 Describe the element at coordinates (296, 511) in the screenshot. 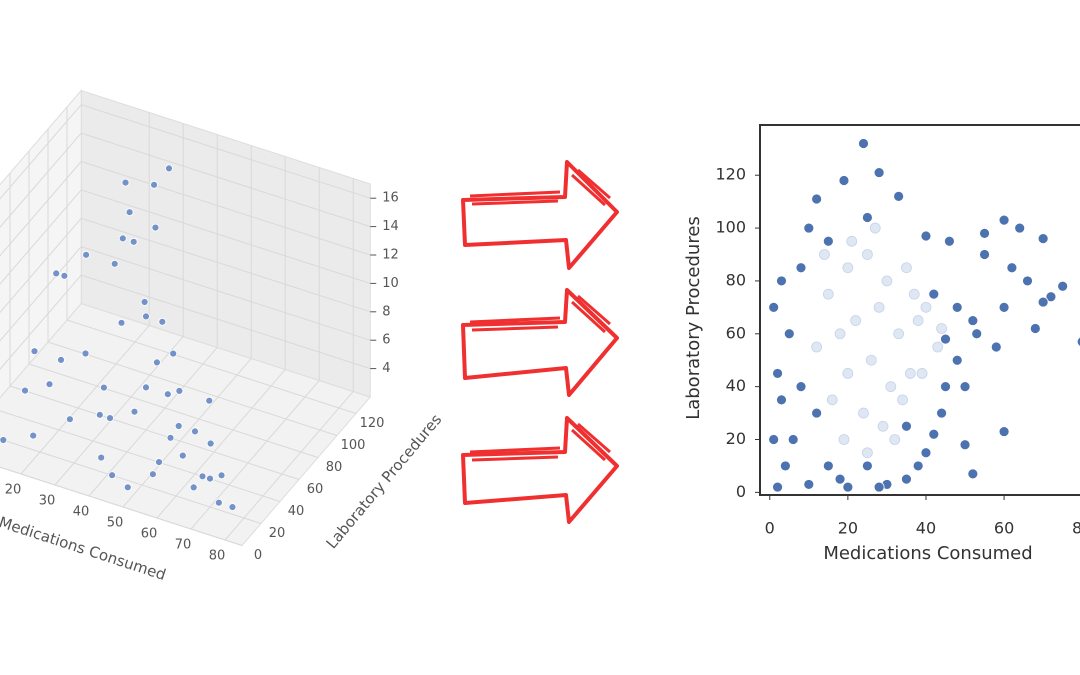

I see `y-tick-label: 40` at that location.